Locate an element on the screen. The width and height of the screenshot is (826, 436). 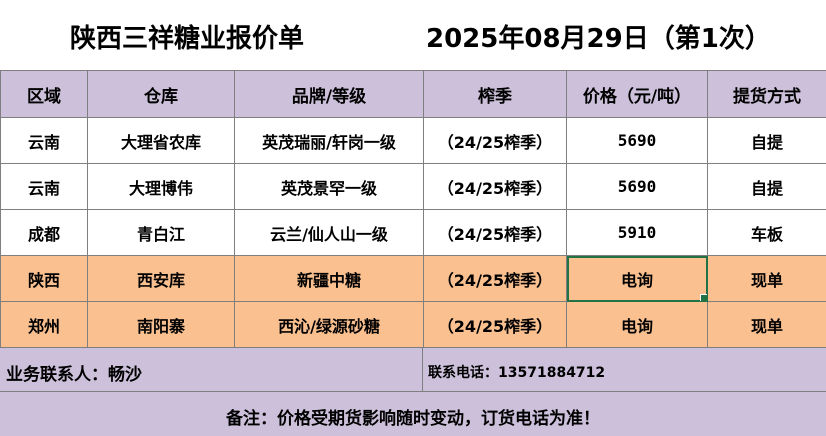
table-row: 成都 青白江 云兰/仙人山一级 （24/25榨季） 5910 车板 is located at coordinates (413, 232).